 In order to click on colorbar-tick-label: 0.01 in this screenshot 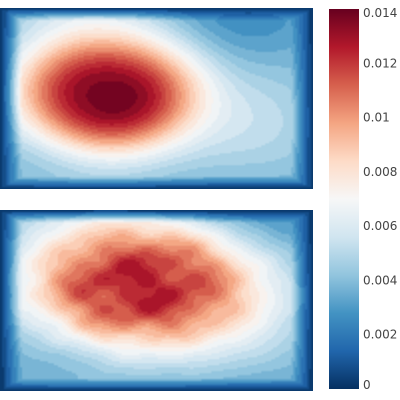, I will do `click(376, 118)`.